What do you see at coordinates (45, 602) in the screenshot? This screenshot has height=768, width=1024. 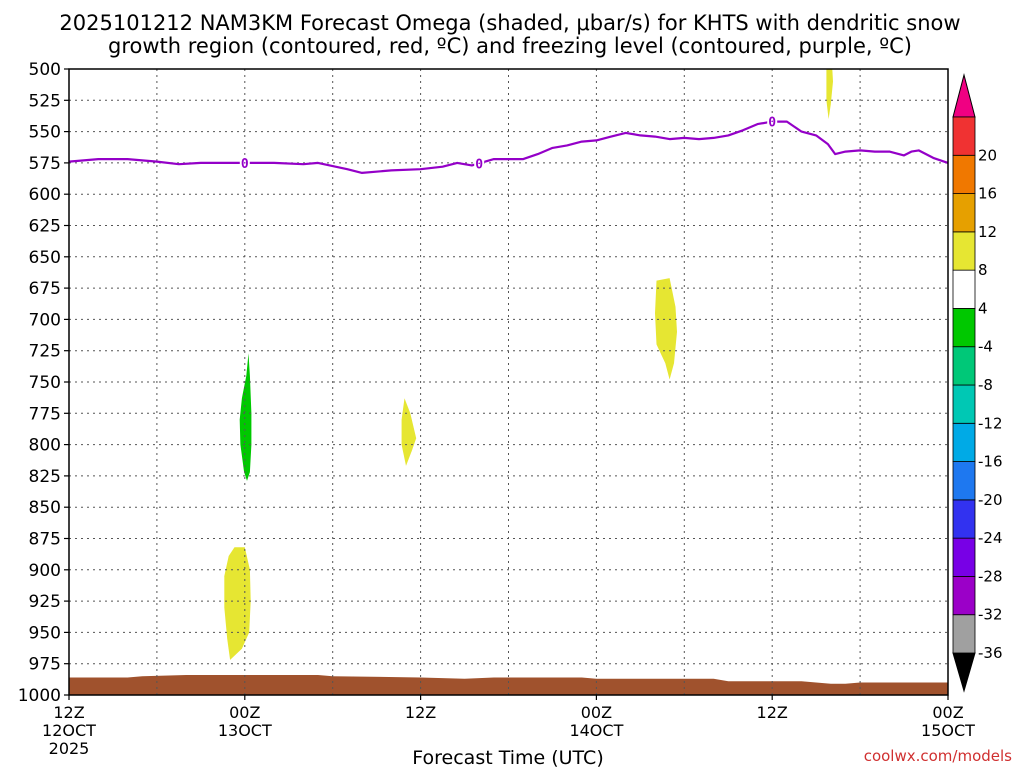 I see `y-tick-label: 925` at bounding box center [45, 602].